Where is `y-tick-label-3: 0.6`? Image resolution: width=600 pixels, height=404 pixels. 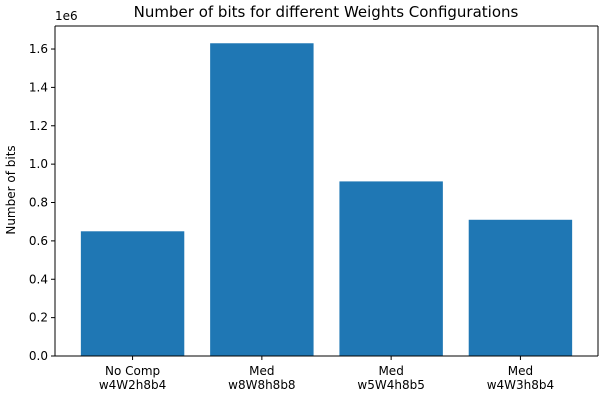 y-tick-label-3: 0.6 is located at coordinates (38, 241).